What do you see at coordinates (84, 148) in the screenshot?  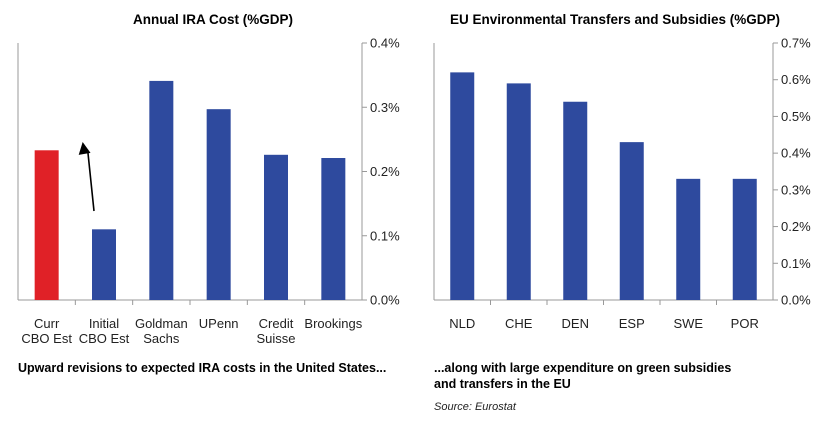 I see `arrow-head` at bounding box center [84, 148].